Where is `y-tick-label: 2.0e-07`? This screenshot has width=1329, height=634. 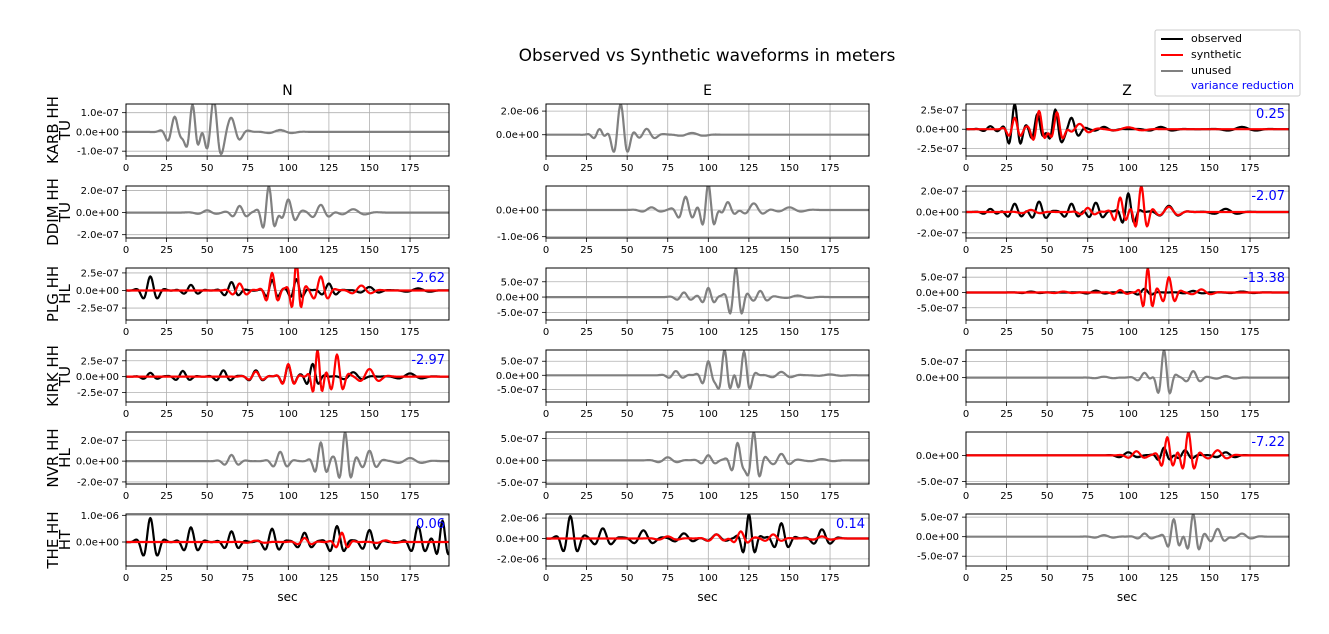 y-tick-label: 2.0e-07 is located at coordinates (100, 441).